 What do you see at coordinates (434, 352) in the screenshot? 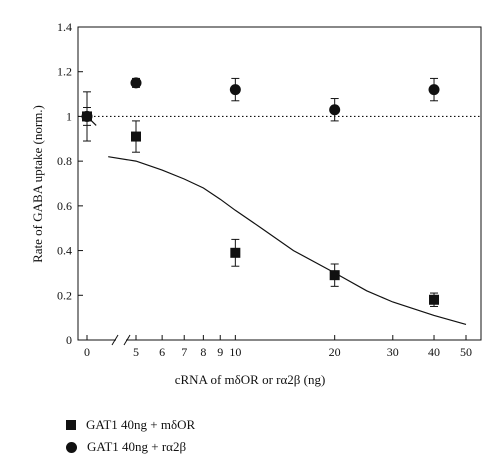
I see `x-tick-label: 40` at bounding box center [434, 352].